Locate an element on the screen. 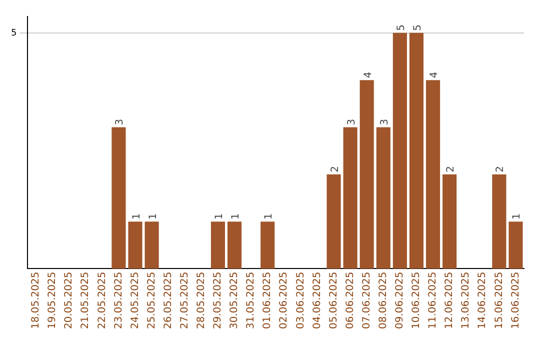  x-tick-label: 13.06.2025 is located at coordinates (466, 301).